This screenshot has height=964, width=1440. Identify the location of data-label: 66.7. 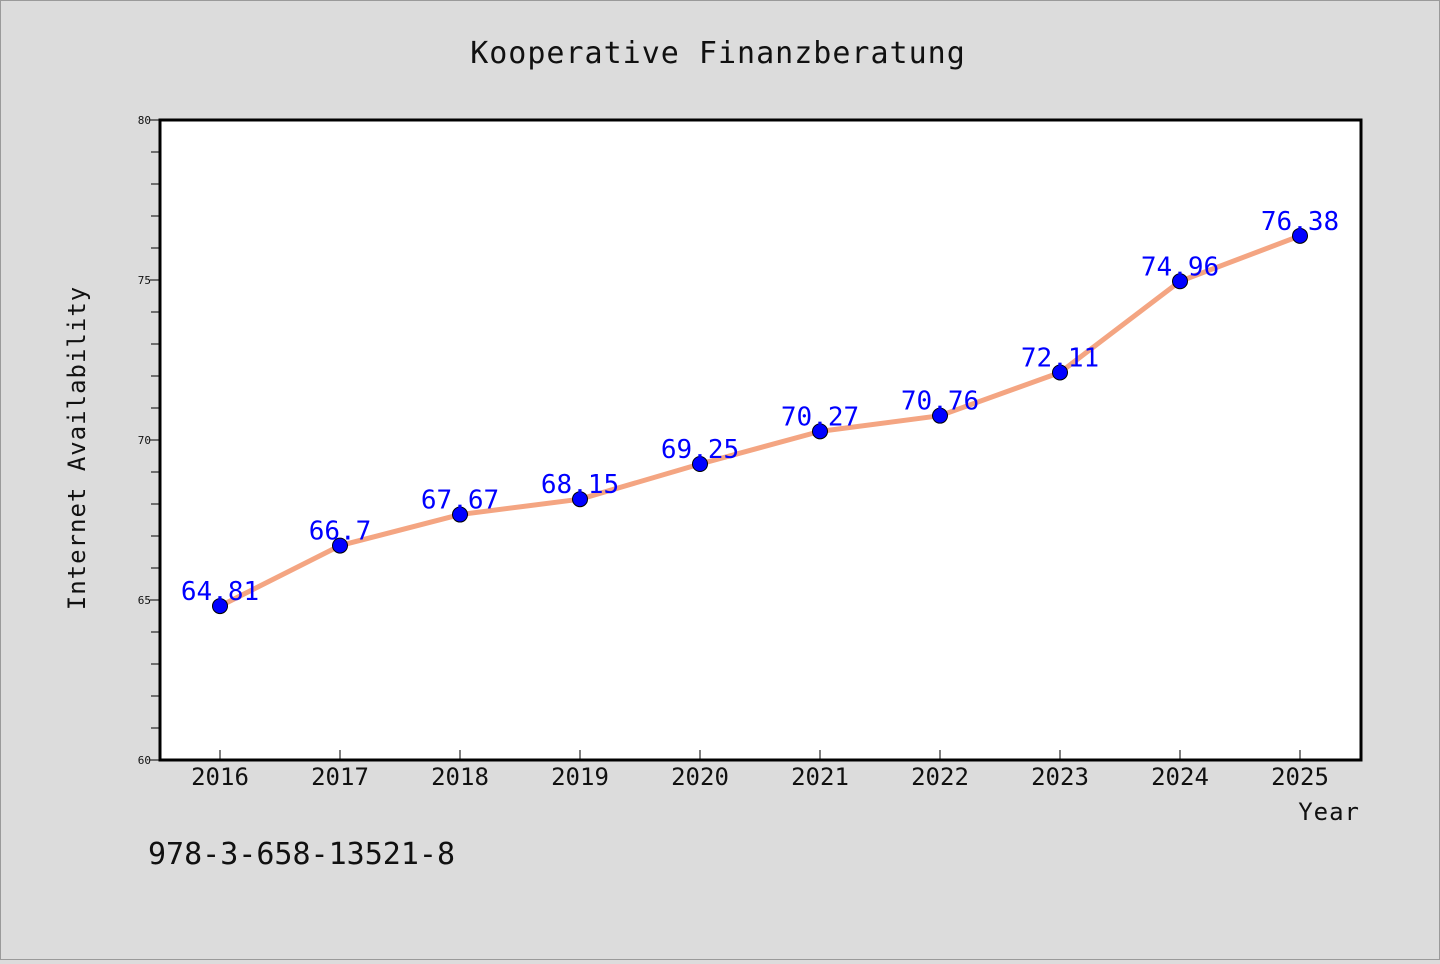
(340, 532).